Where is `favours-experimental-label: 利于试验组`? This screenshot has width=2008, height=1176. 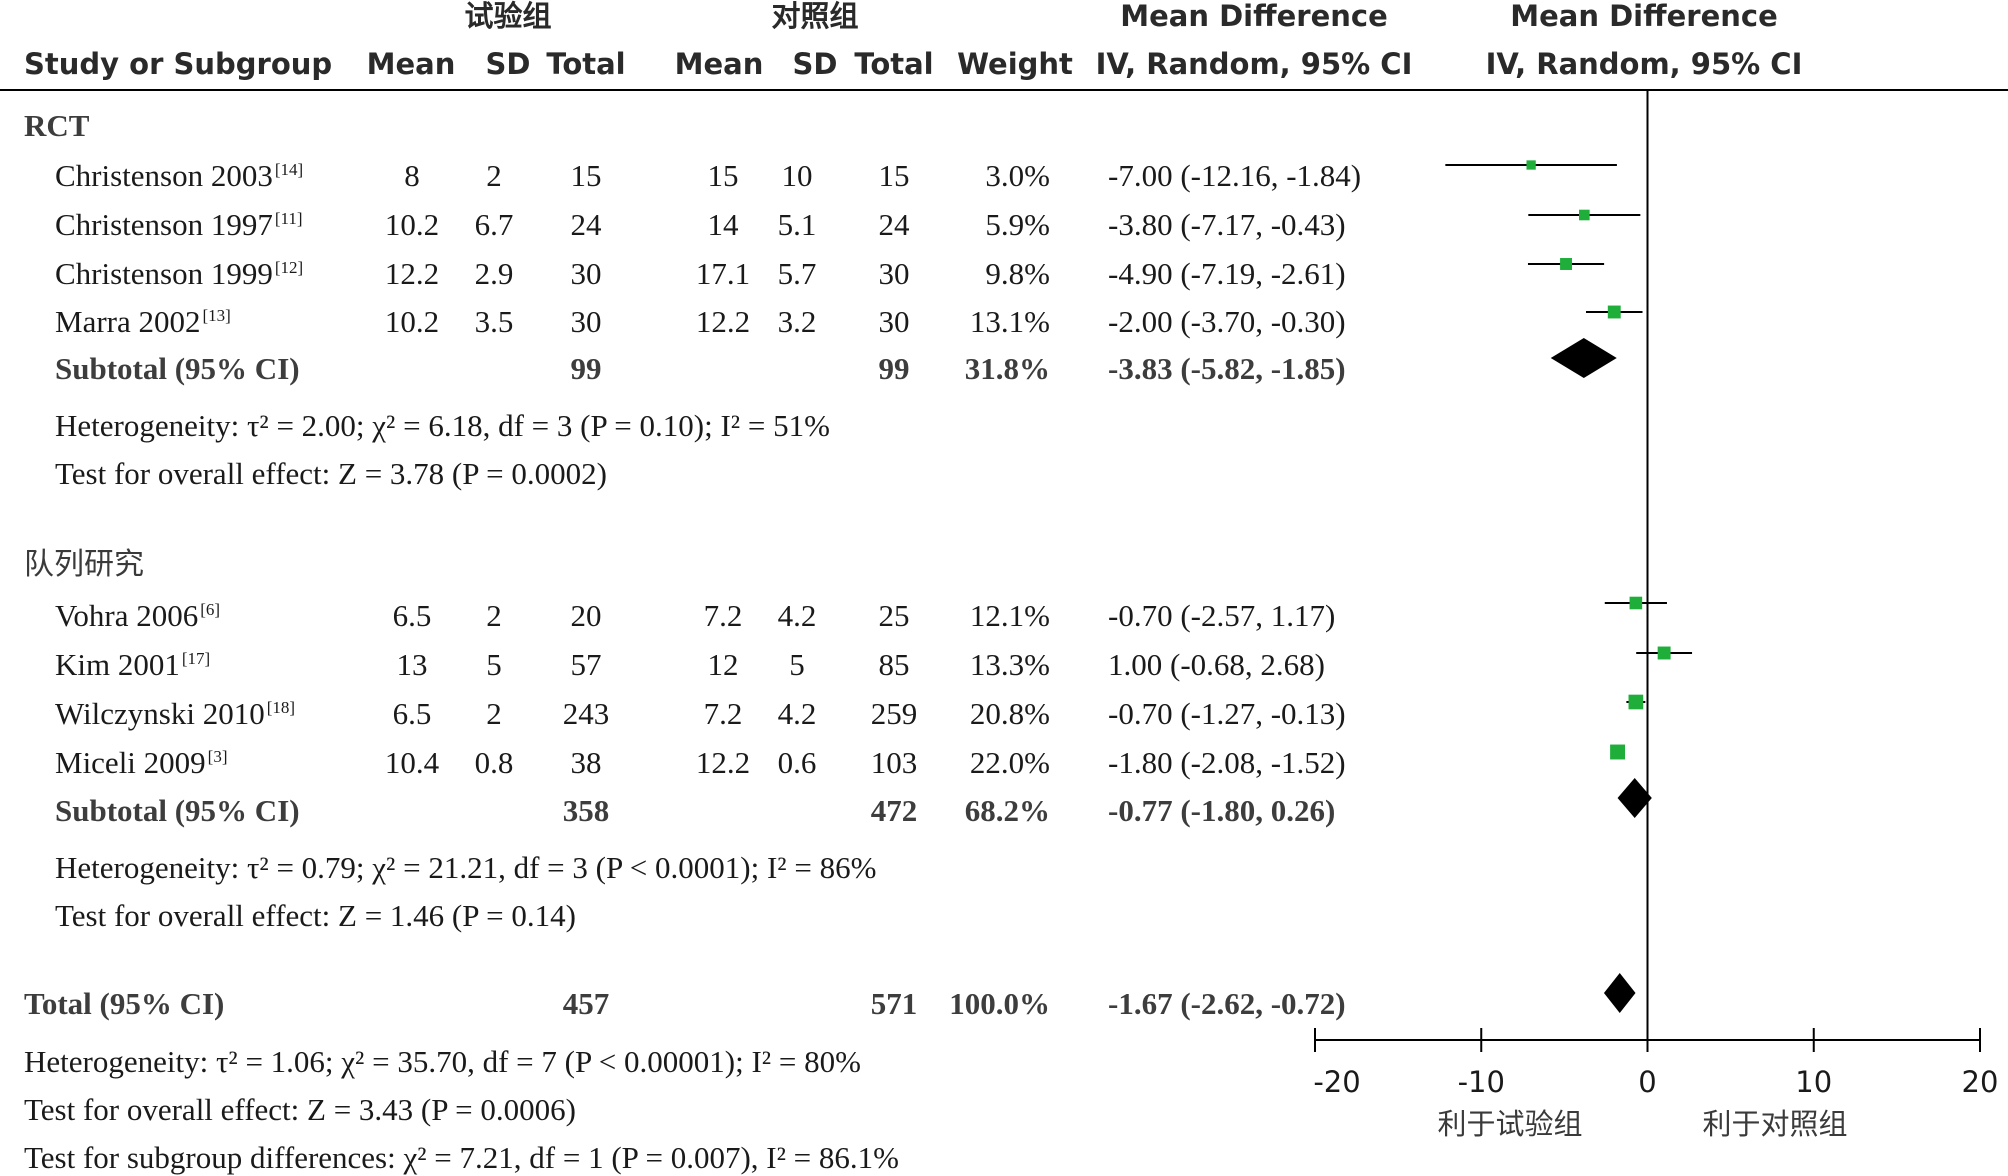 favours-experimental-label: 利于试验组 is located at coordinates (1510, 1124).